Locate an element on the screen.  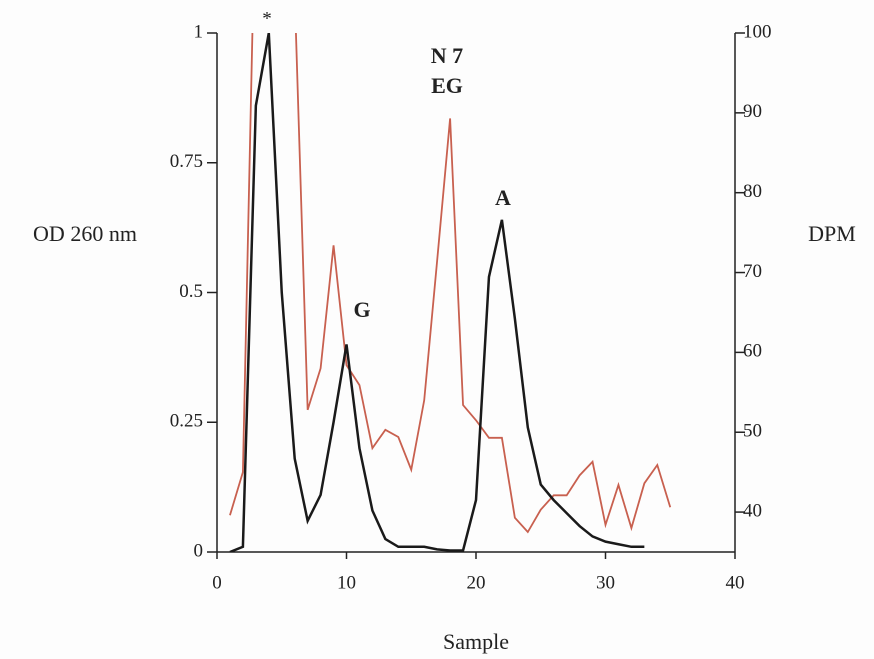
y-tick-label: 0.75 is located at coordinates (186, 161).